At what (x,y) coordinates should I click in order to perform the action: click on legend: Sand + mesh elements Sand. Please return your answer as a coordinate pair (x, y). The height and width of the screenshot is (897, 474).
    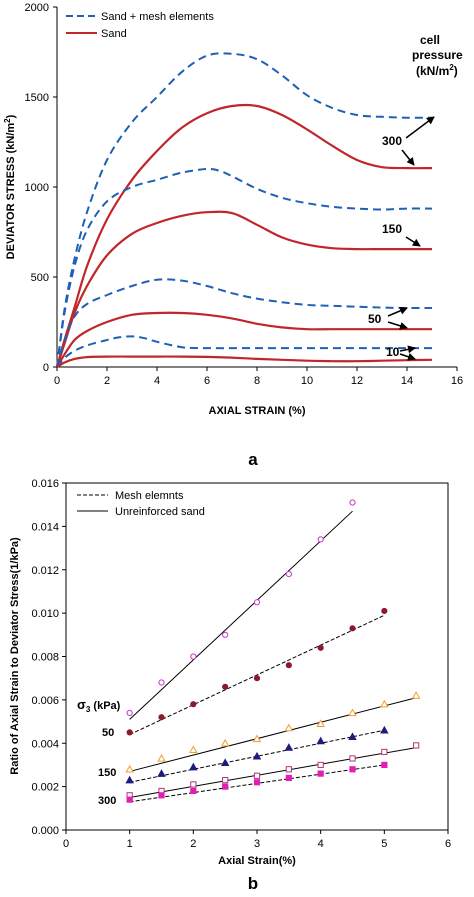
    Looking at the image, I should click on (140, 25).